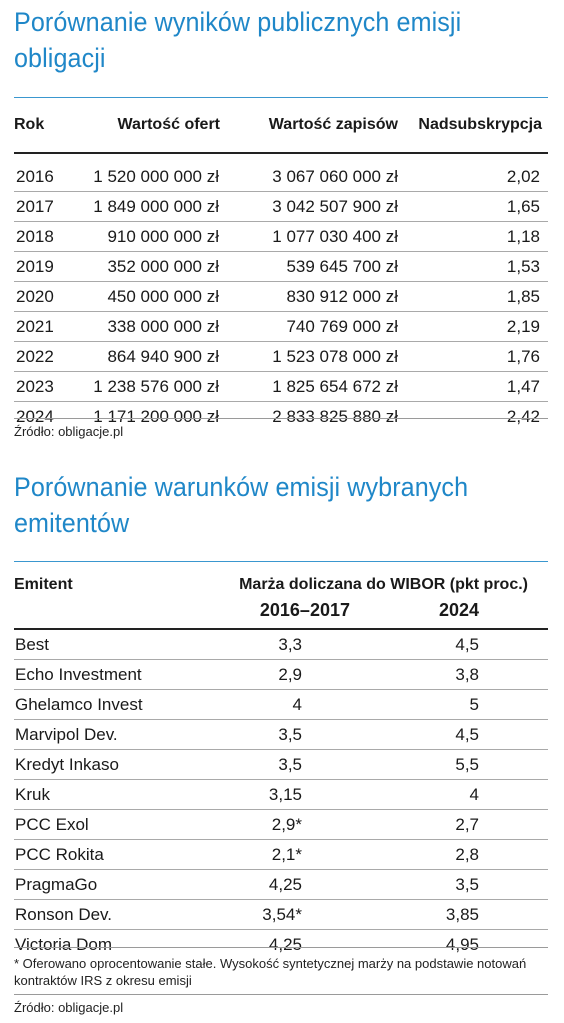 The image size is (564, 1023). I want to click on cell-nadsubskrypcja: 1,18, so click(523, 236).